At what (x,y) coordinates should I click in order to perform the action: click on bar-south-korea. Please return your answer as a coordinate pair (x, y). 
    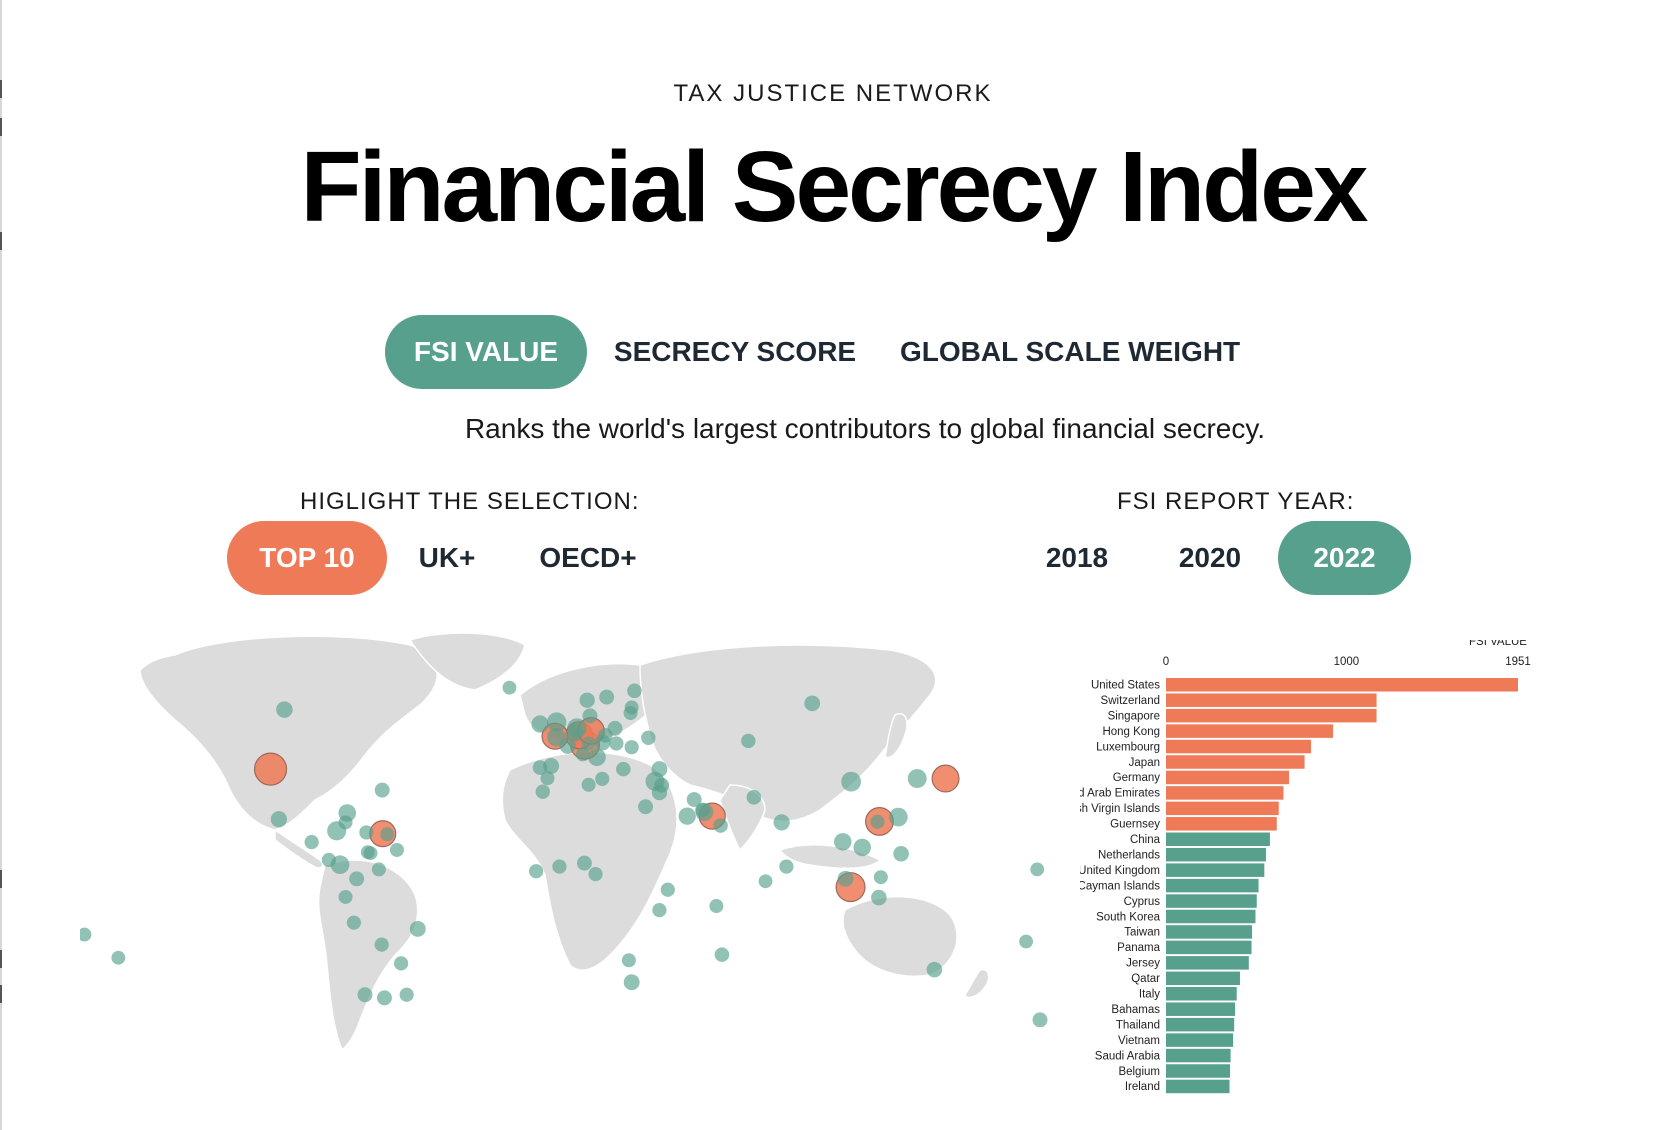
    Looking at the image, I should click on (1211, 916).